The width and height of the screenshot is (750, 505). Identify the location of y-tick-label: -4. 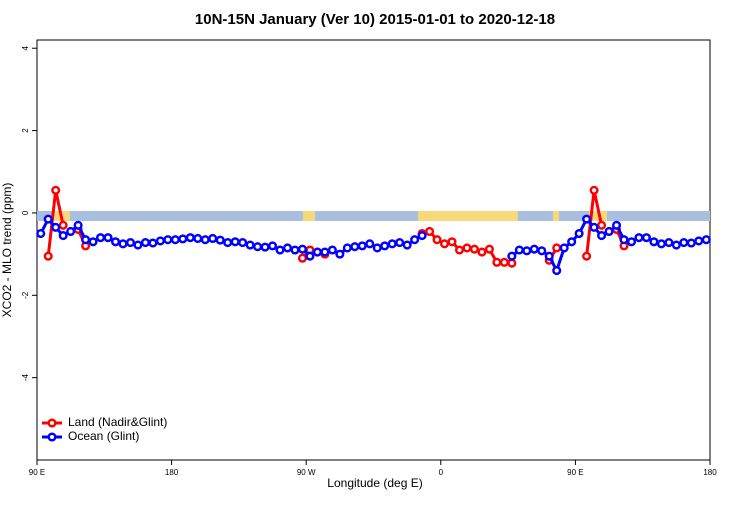
(25, 378).